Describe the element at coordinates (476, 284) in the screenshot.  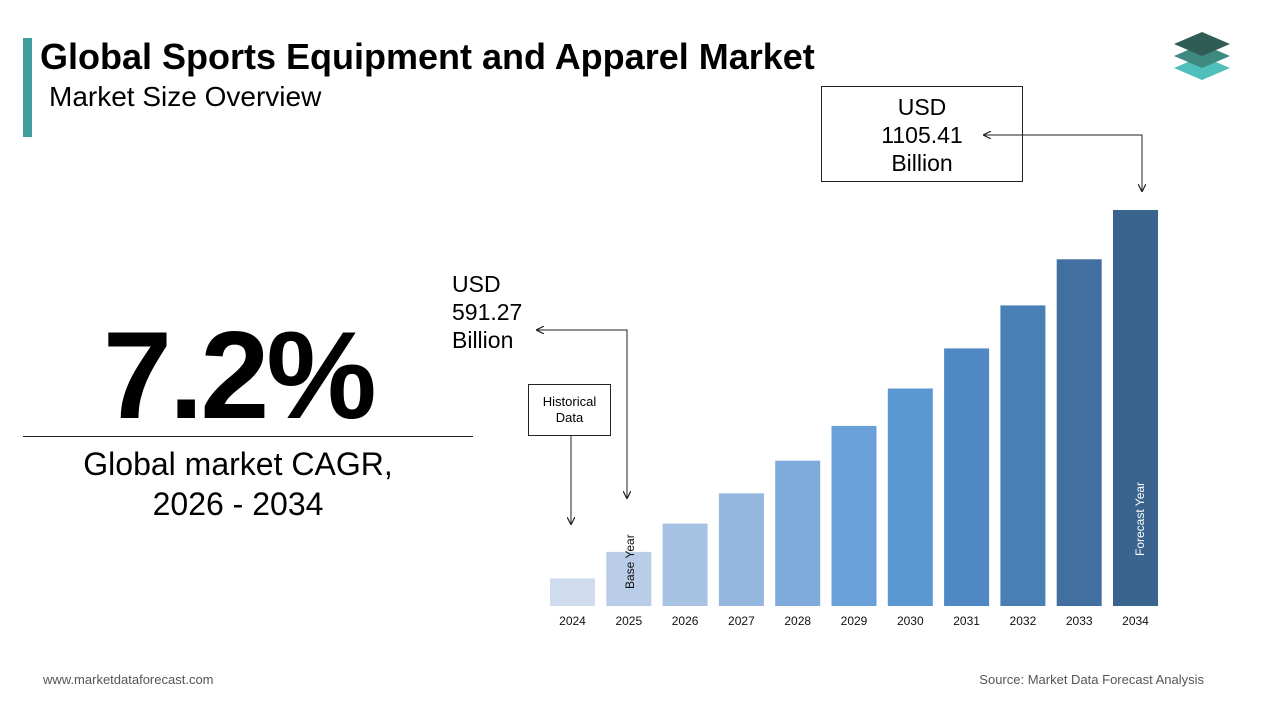
I see `base-value-currency: USD` at that location.